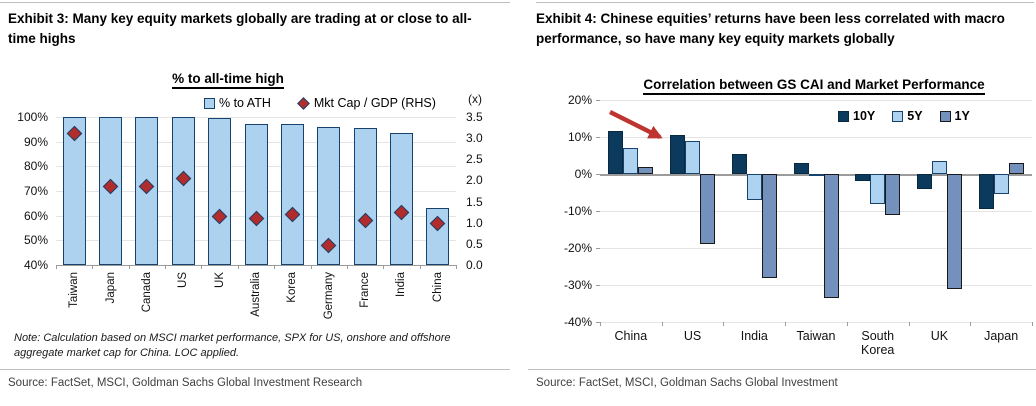  I want to click on legend-label-10Y: 10Y, so click(864, 116).